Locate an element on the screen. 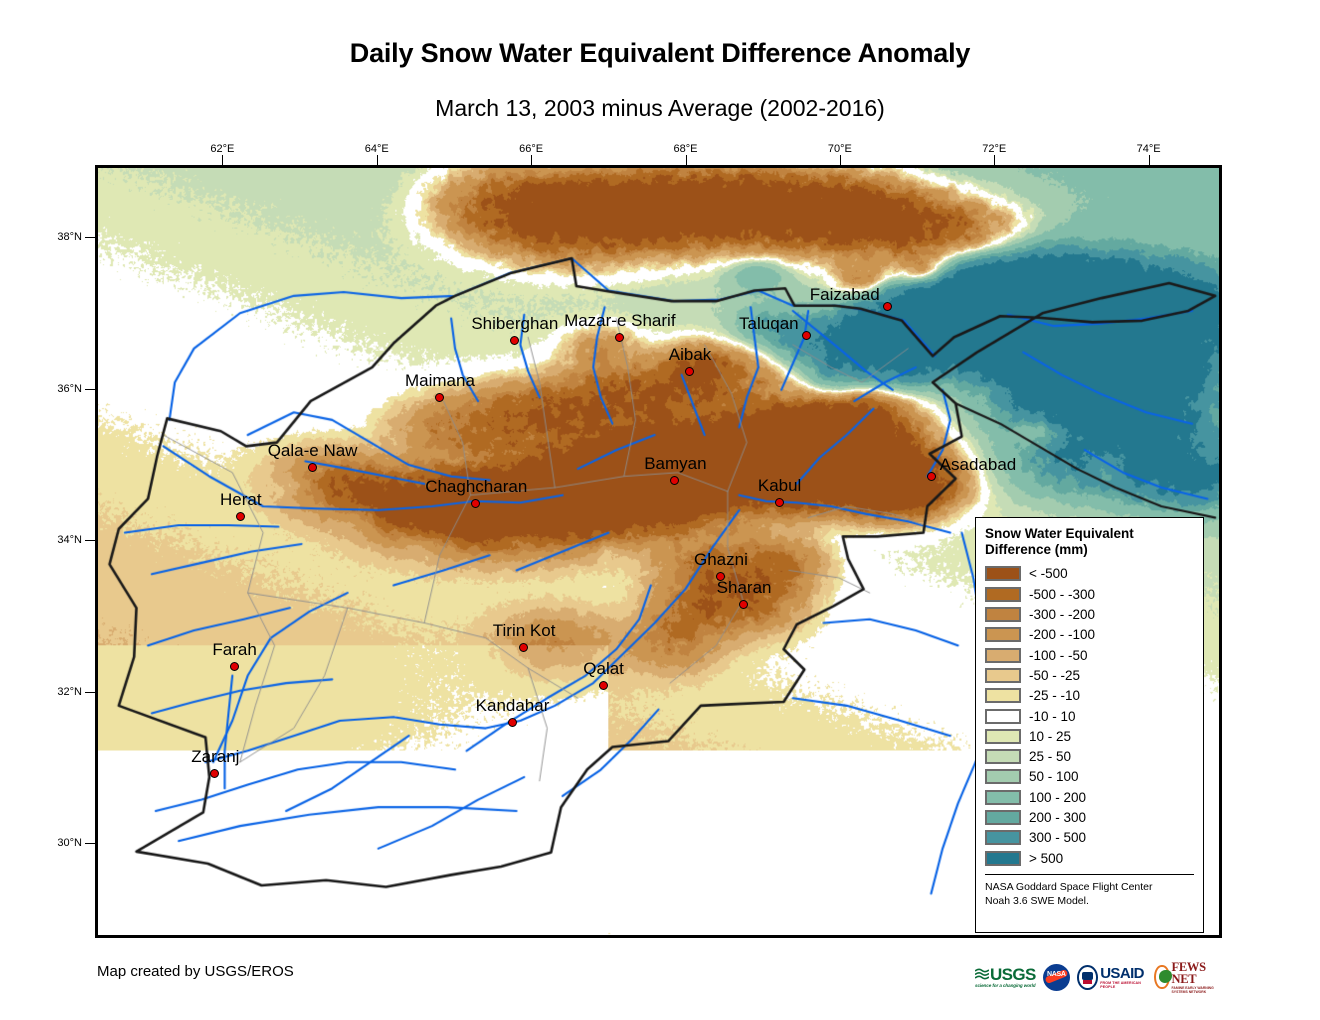  usgs-wave-icon is located at coordinates (982, 974).